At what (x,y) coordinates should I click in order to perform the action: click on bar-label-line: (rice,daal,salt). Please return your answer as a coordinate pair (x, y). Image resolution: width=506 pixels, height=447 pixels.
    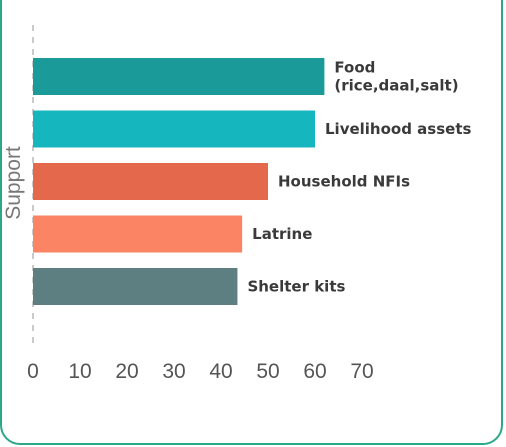
    Looking at the image, I should click on (396, 86).